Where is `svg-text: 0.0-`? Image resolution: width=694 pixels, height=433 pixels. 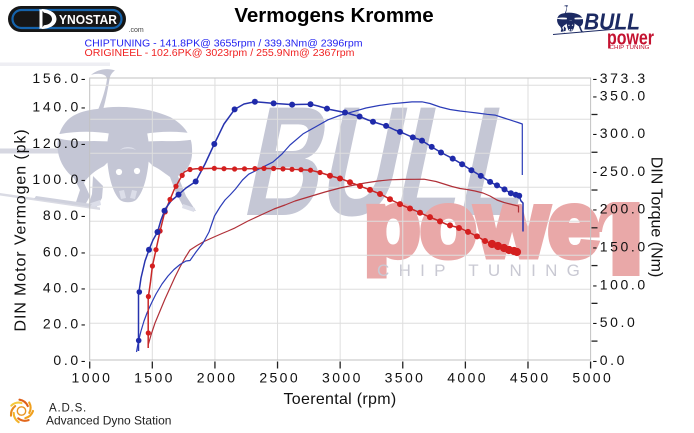 svg-text: 0.0- is located at coordinates (70, 360).